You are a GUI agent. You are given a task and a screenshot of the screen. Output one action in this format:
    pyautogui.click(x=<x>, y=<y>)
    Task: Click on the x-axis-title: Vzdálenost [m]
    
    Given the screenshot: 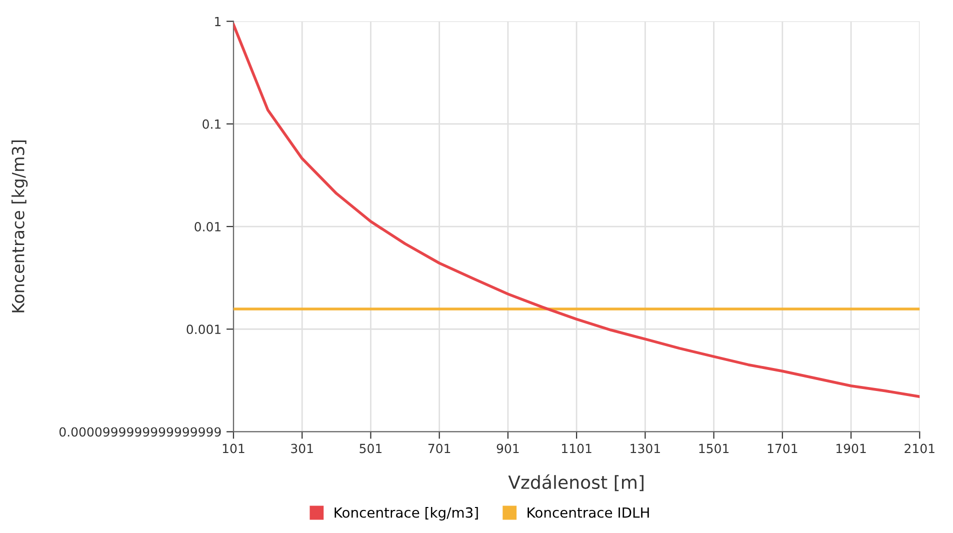 What is the action you would take?
    pyautogui.click(x=576, y=483)
    